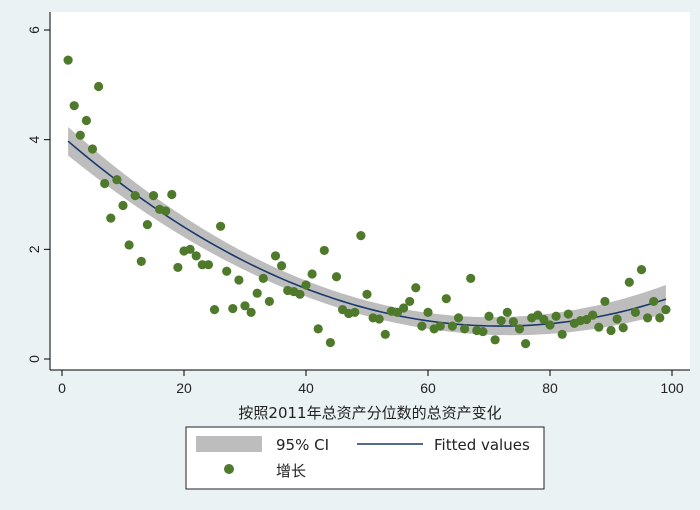 This screenshot has height=510, width=700. Describe the element at coordinates (365, 458) in the screenshot. I see `legend: 95% CI Fitted values 增长` at that location.